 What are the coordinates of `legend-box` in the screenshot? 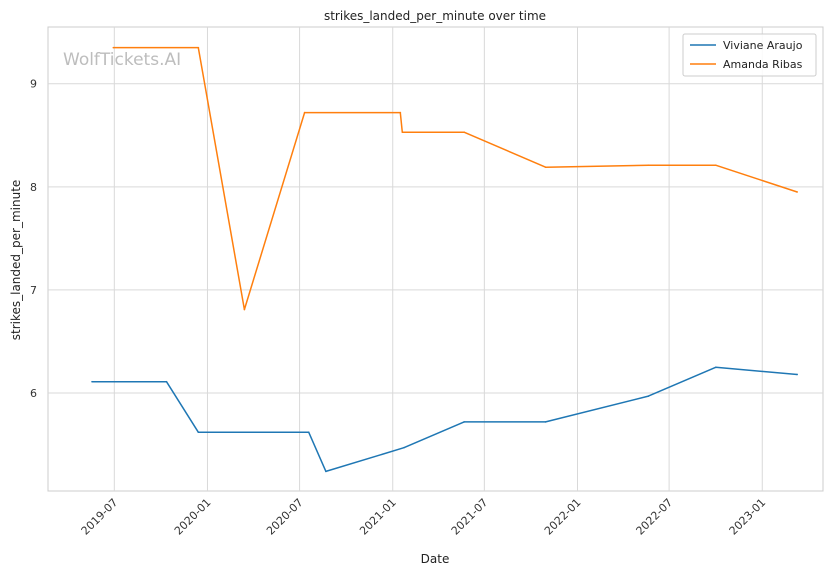 It's located at (749, 55).